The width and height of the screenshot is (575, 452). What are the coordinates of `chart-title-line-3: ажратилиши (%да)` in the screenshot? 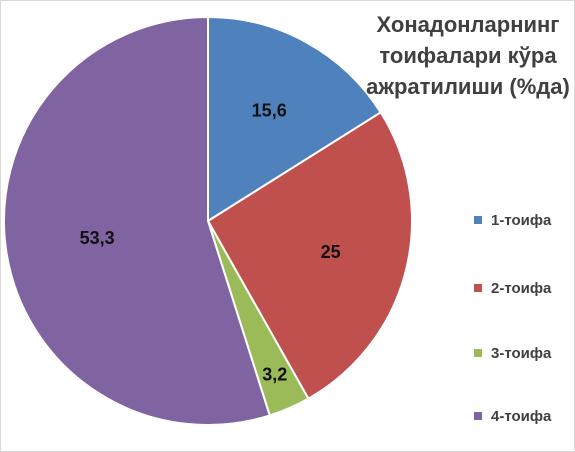 It's located at (468, 86).